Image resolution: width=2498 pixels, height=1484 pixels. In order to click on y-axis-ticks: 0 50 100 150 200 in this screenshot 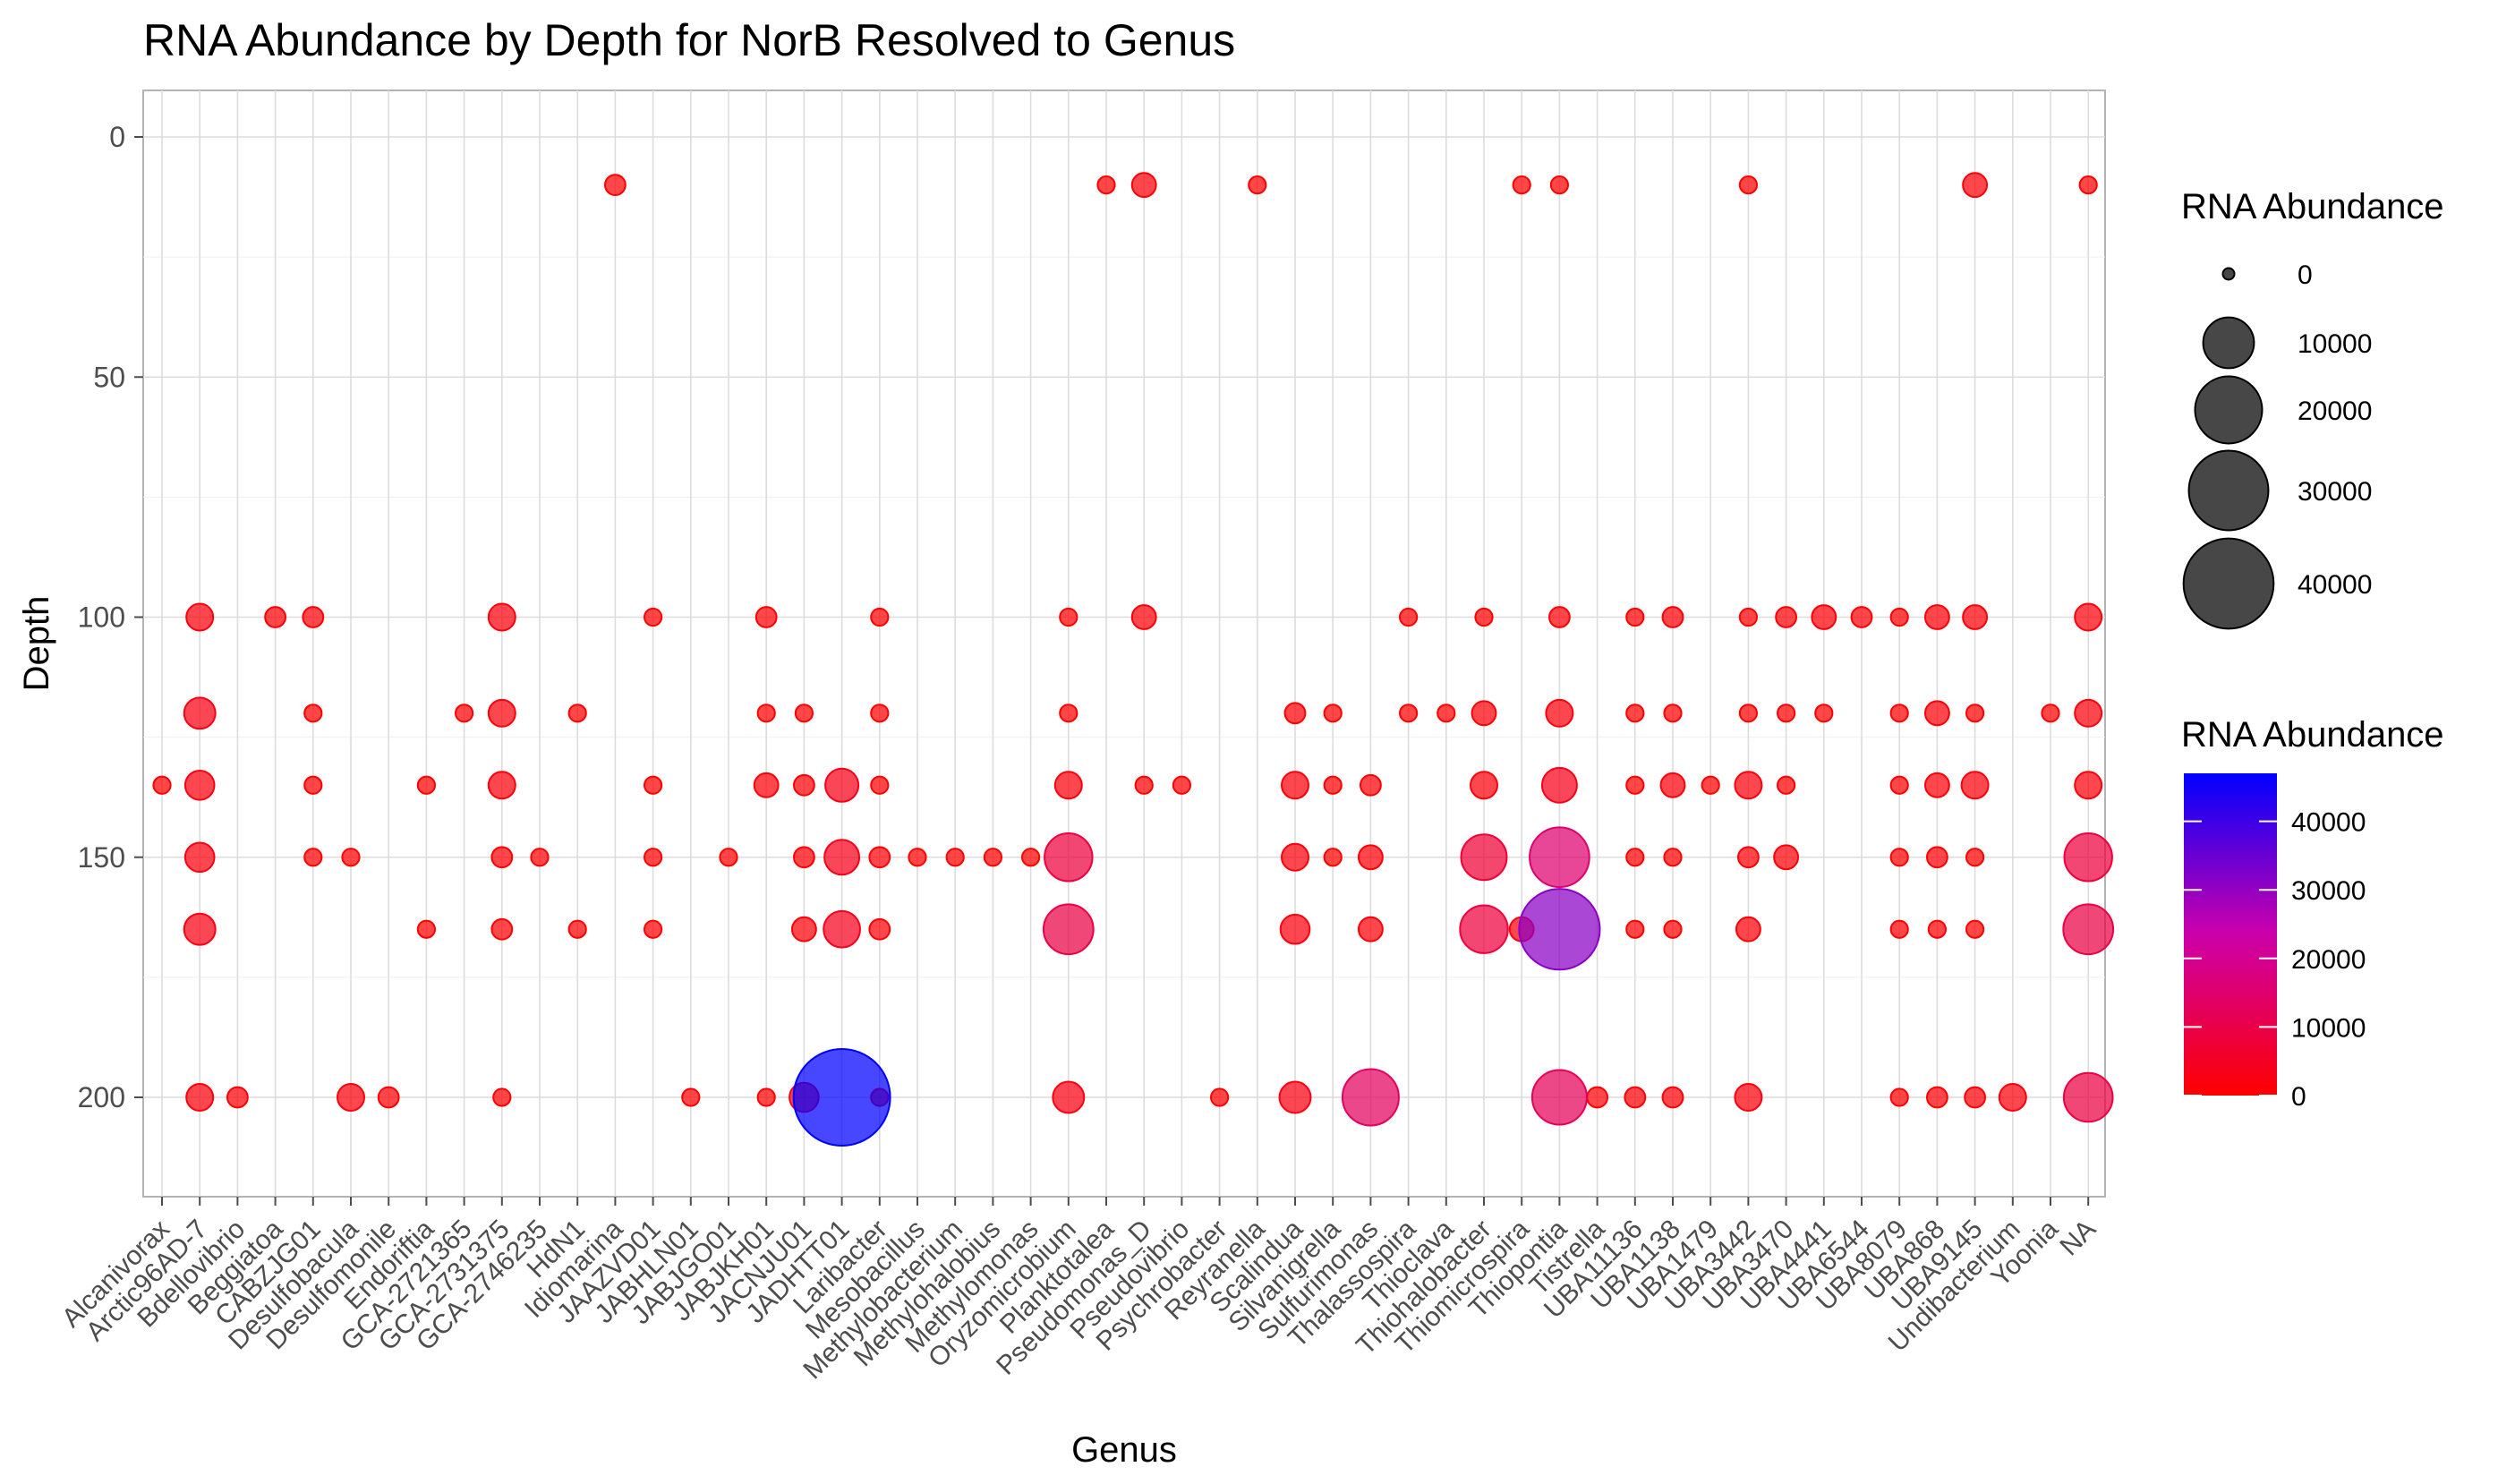, I will do `click(110, 617)`.